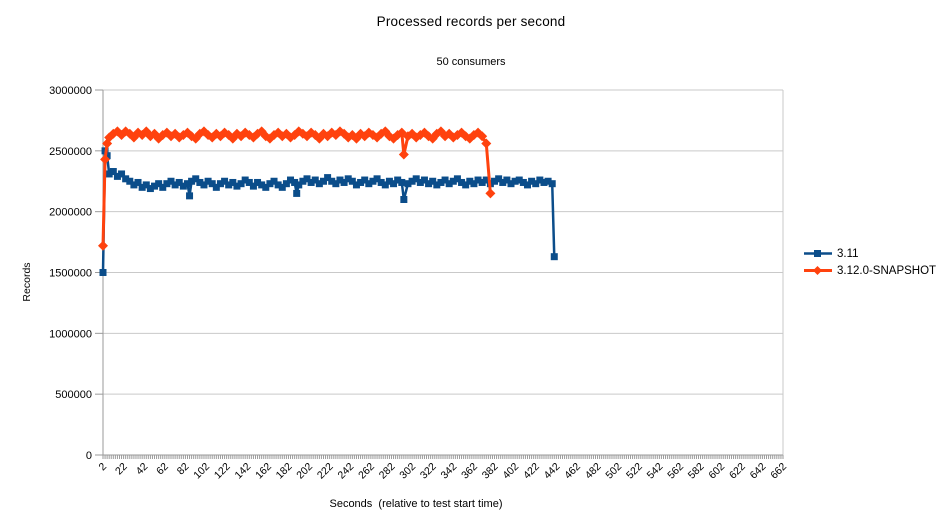 The width and height of the screenshot is (942, 531). What do you see at coordinates (634, 471) in the screenshot?
I see `svg-text: 522` at bounding box center [634, 471].